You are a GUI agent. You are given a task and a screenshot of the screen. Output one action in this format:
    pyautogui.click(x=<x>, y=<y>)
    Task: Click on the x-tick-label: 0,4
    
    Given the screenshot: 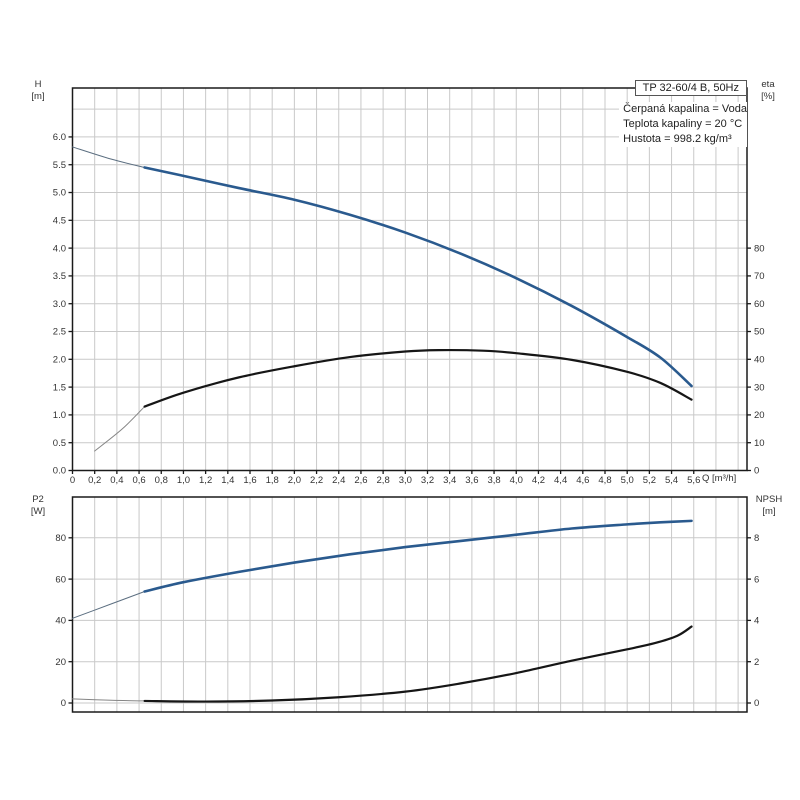 What is the action you would take?
    pyautogui.click(x=116, y=480)
    